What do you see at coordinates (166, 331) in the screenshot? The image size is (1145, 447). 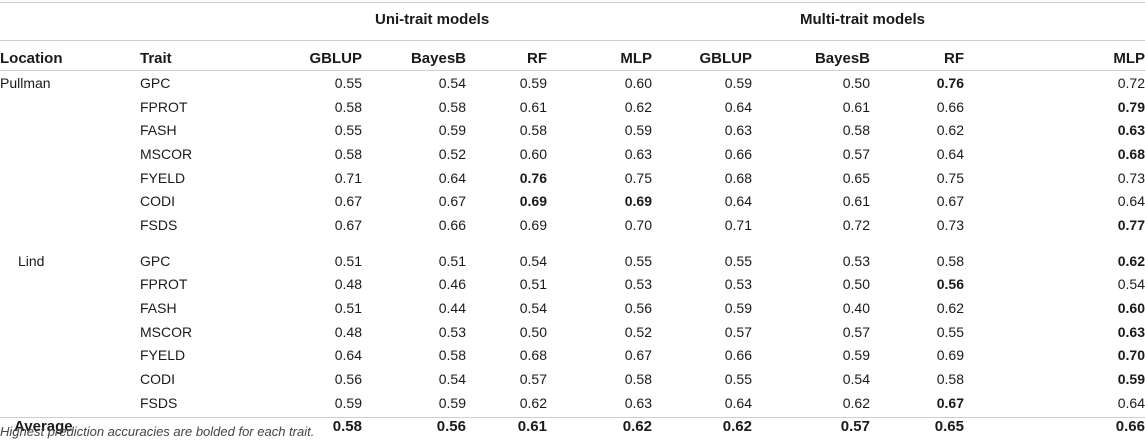 I see `trait-cell: MSCOR` at bounding box center [166, 331].